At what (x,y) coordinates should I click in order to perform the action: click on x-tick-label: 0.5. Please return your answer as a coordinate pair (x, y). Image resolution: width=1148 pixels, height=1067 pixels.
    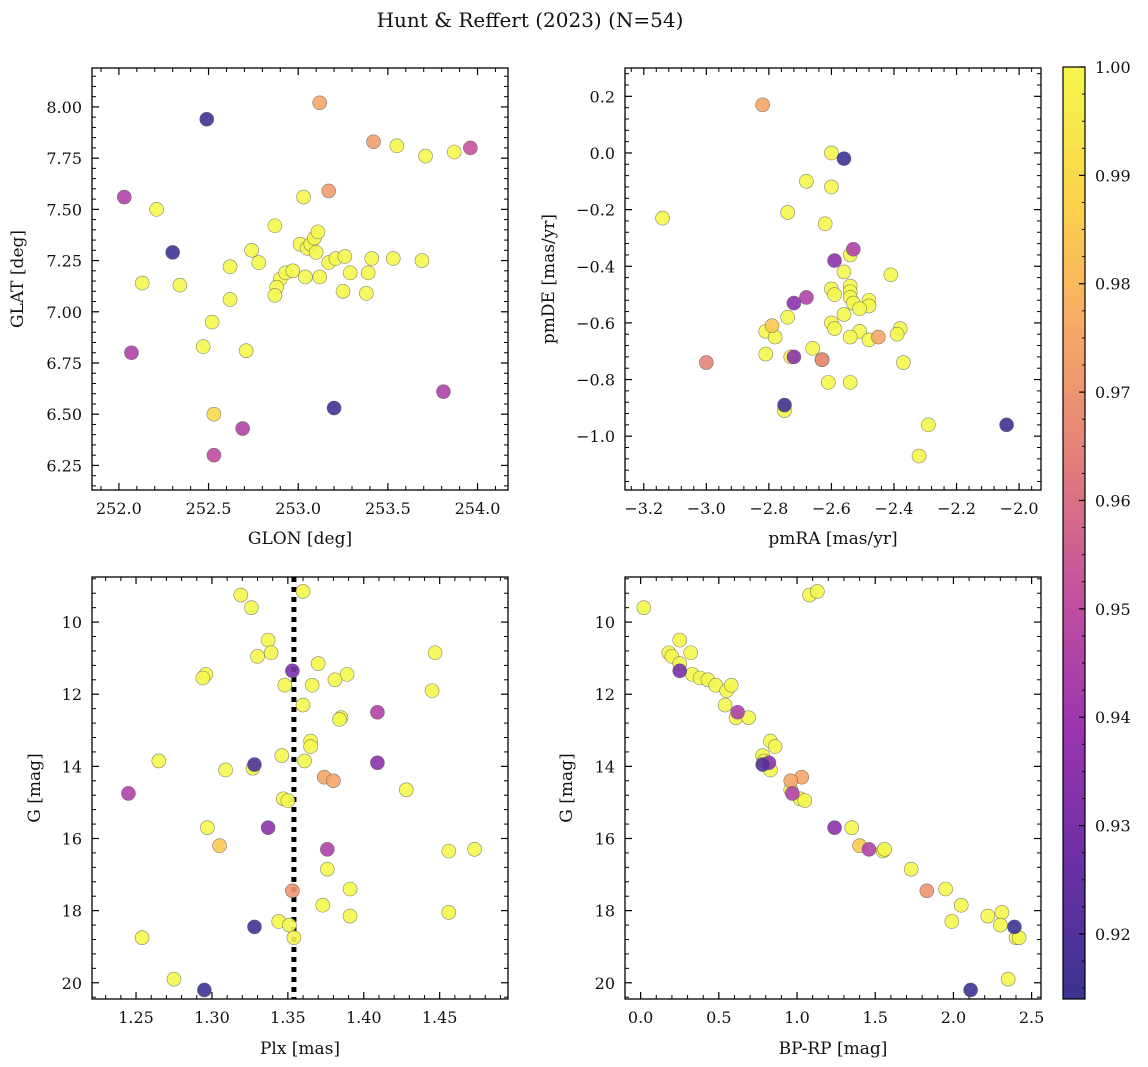
    Looking at the image, I should click on (718, 1017).